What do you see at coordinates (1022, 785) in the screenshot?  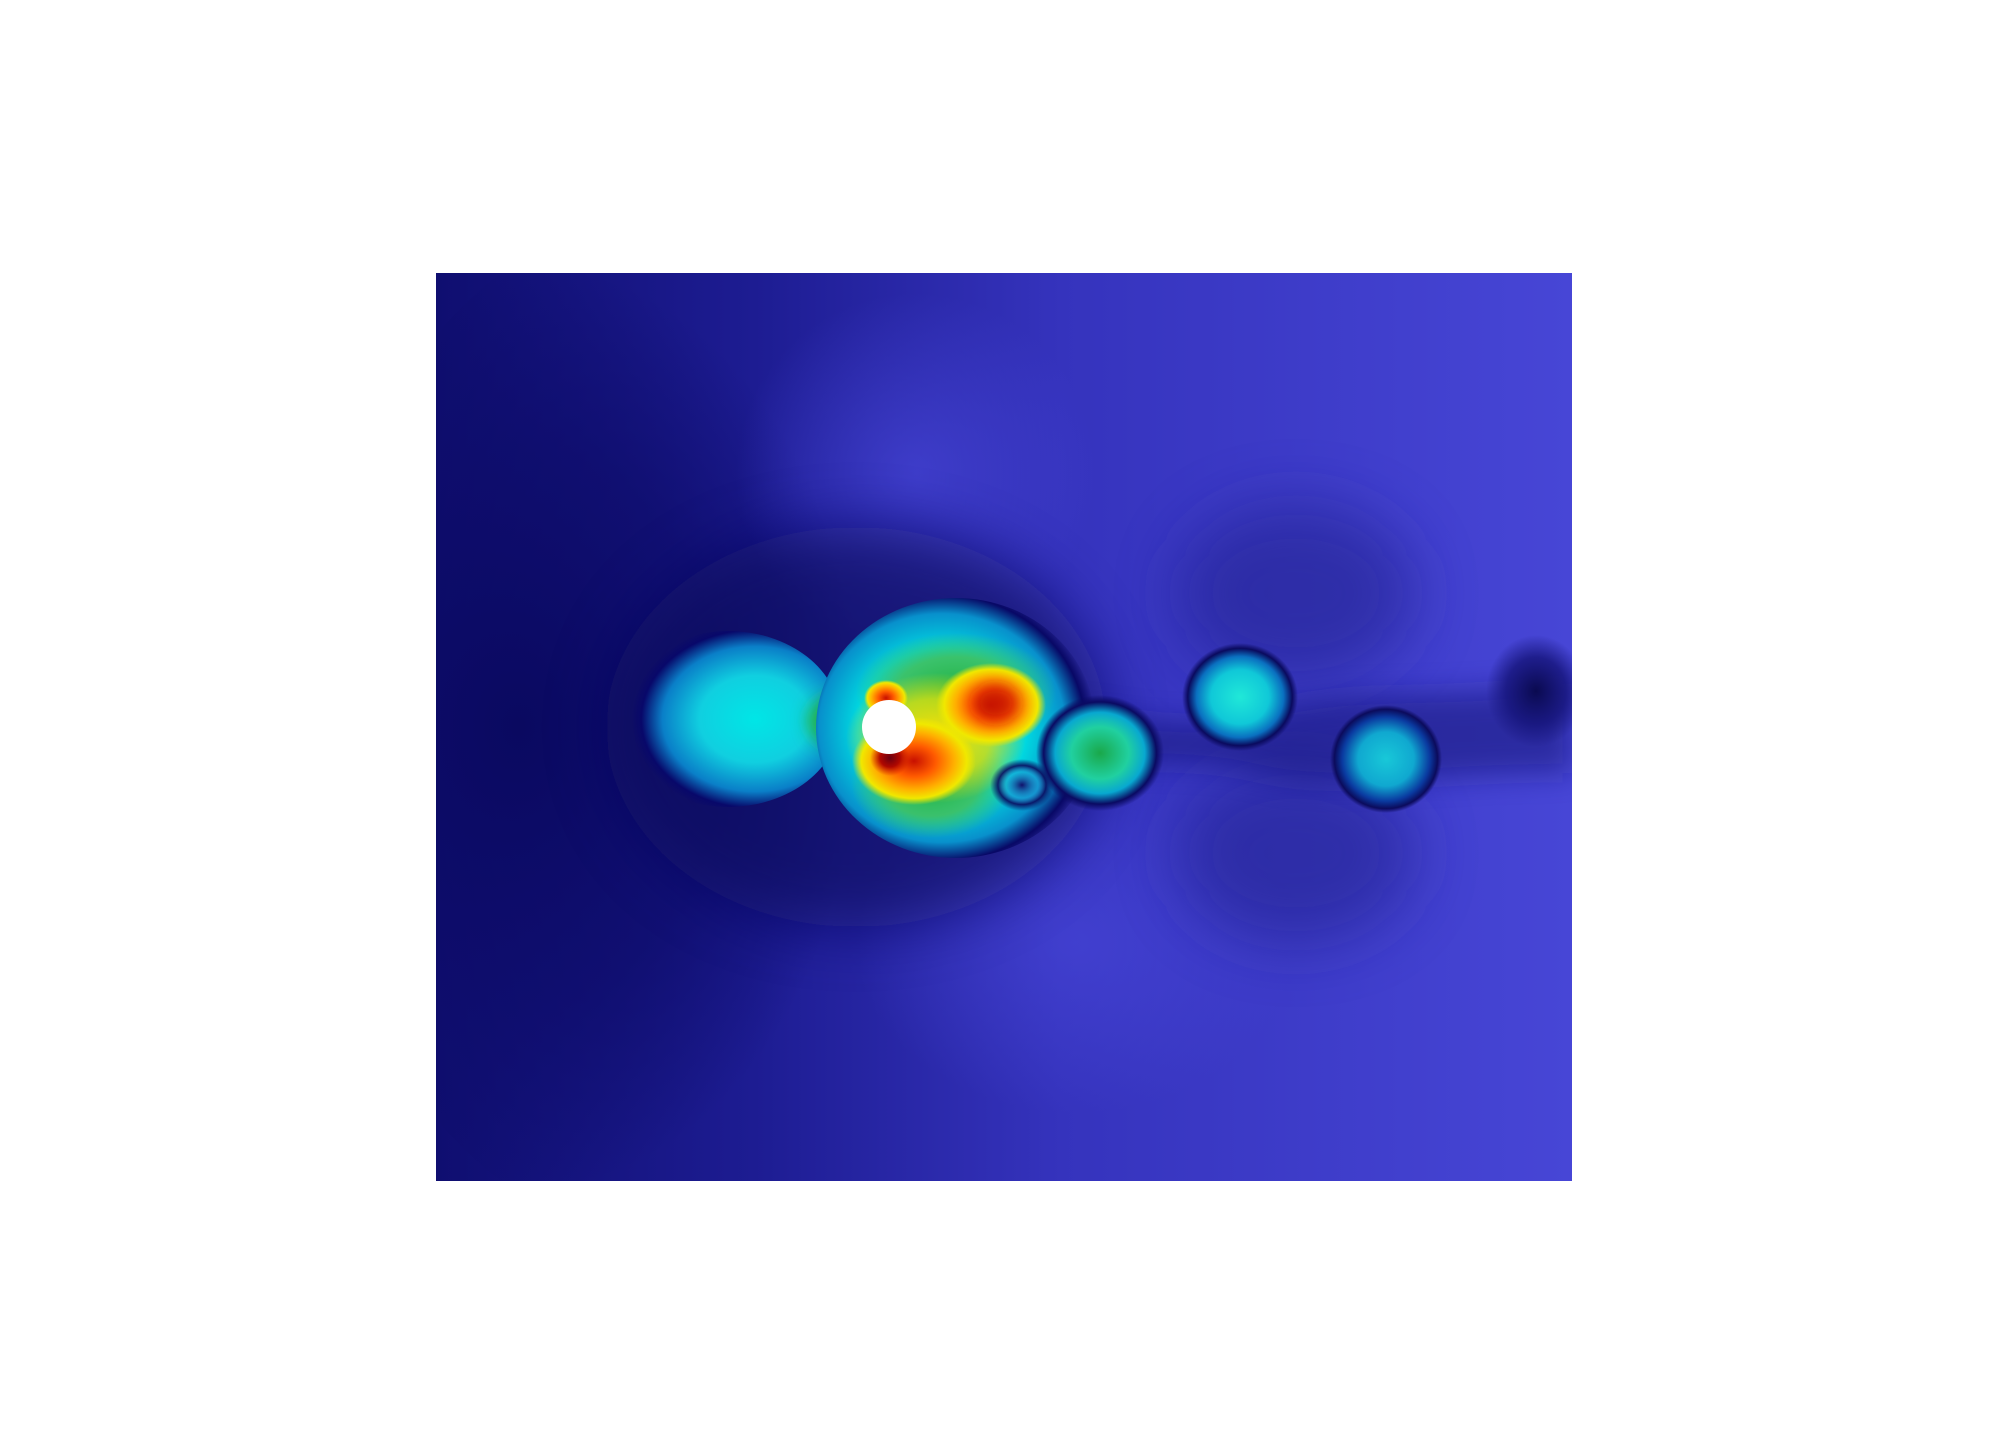 I see `small-lower-vortex` at bounding box center [1022, 785].